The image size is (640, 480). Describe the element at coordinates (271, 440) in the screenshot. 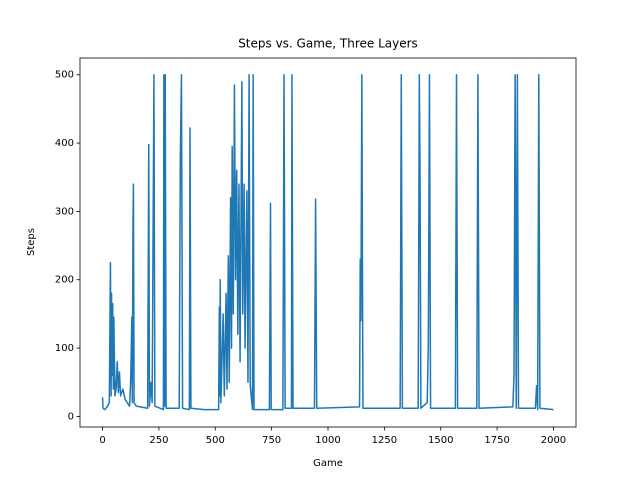

I see `x-tick-label: 750` at that location.